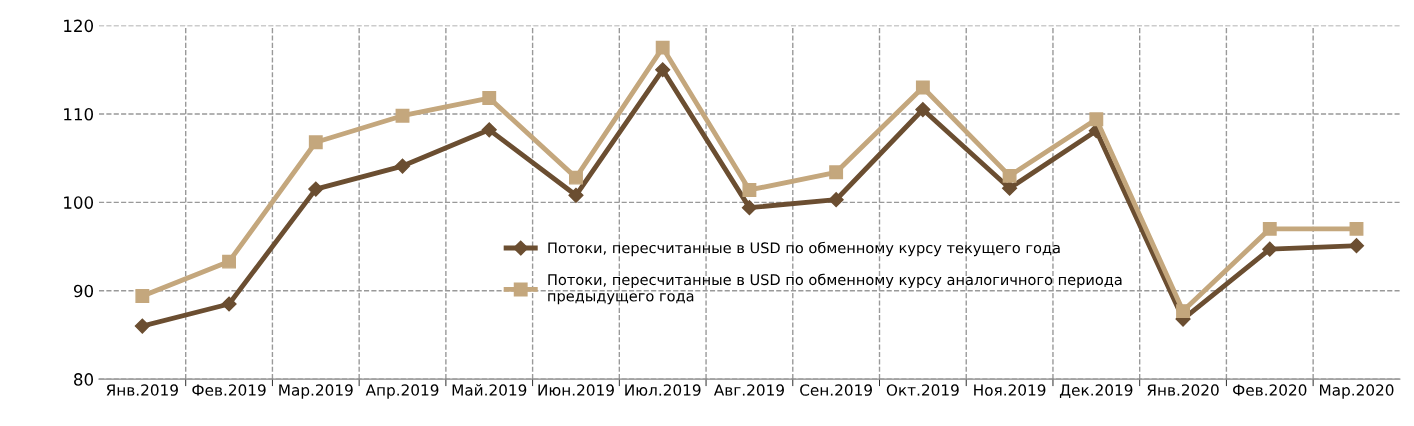 This screenshot has height=426, width=1414. Describe the element at coordinates (836, 390) in the screenshot. I see `x-tick-label: Сен.2019` at that location.